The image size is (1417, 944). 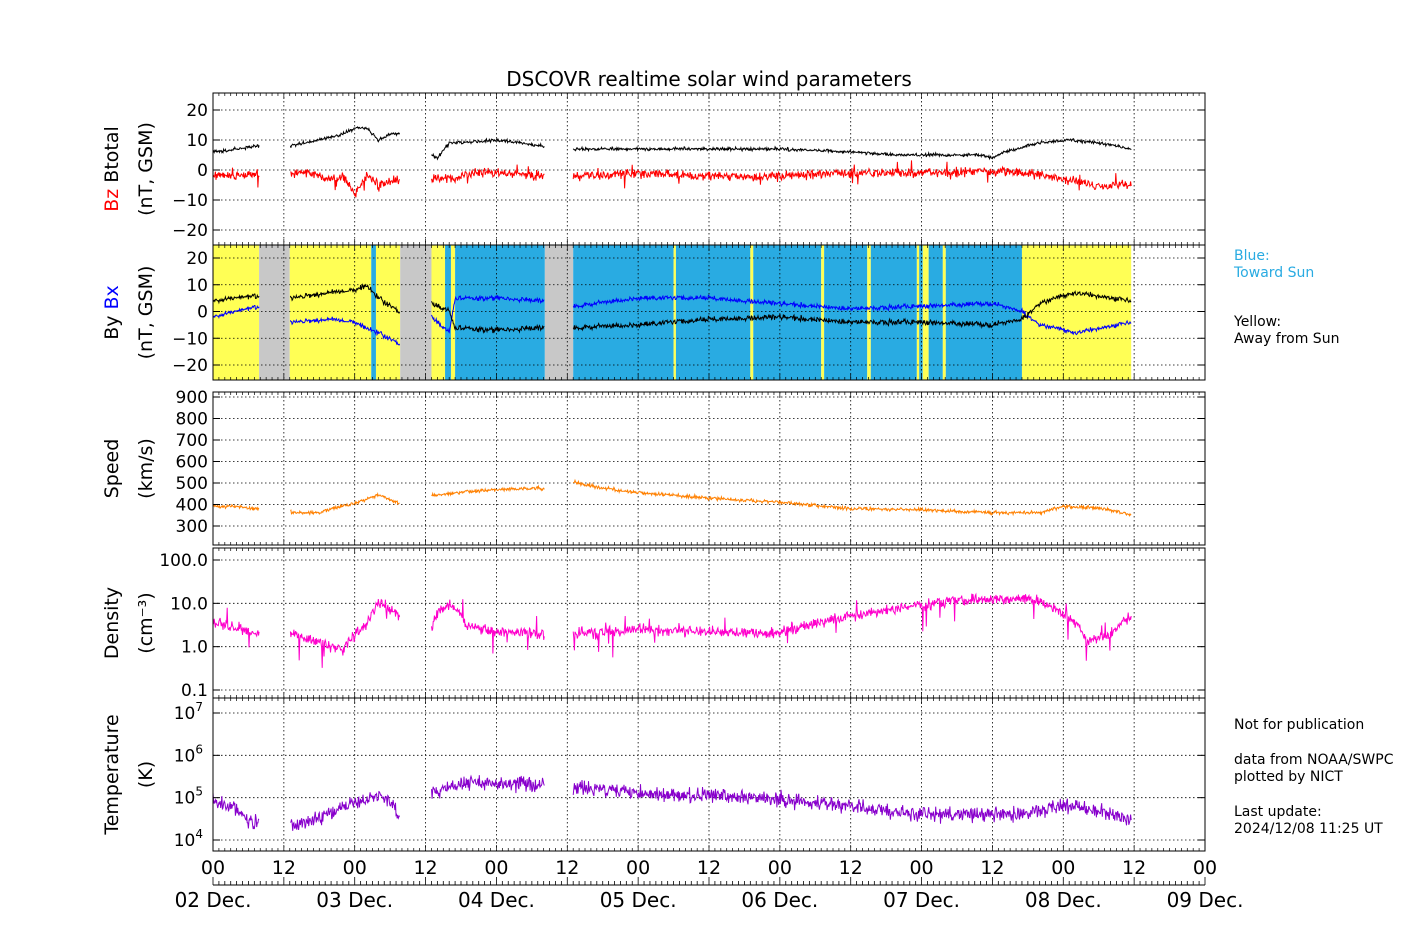 What do you see at coordinates (112, 623) in the screenshot?
I see `y-label: Density` at bounding box center [112, 623].